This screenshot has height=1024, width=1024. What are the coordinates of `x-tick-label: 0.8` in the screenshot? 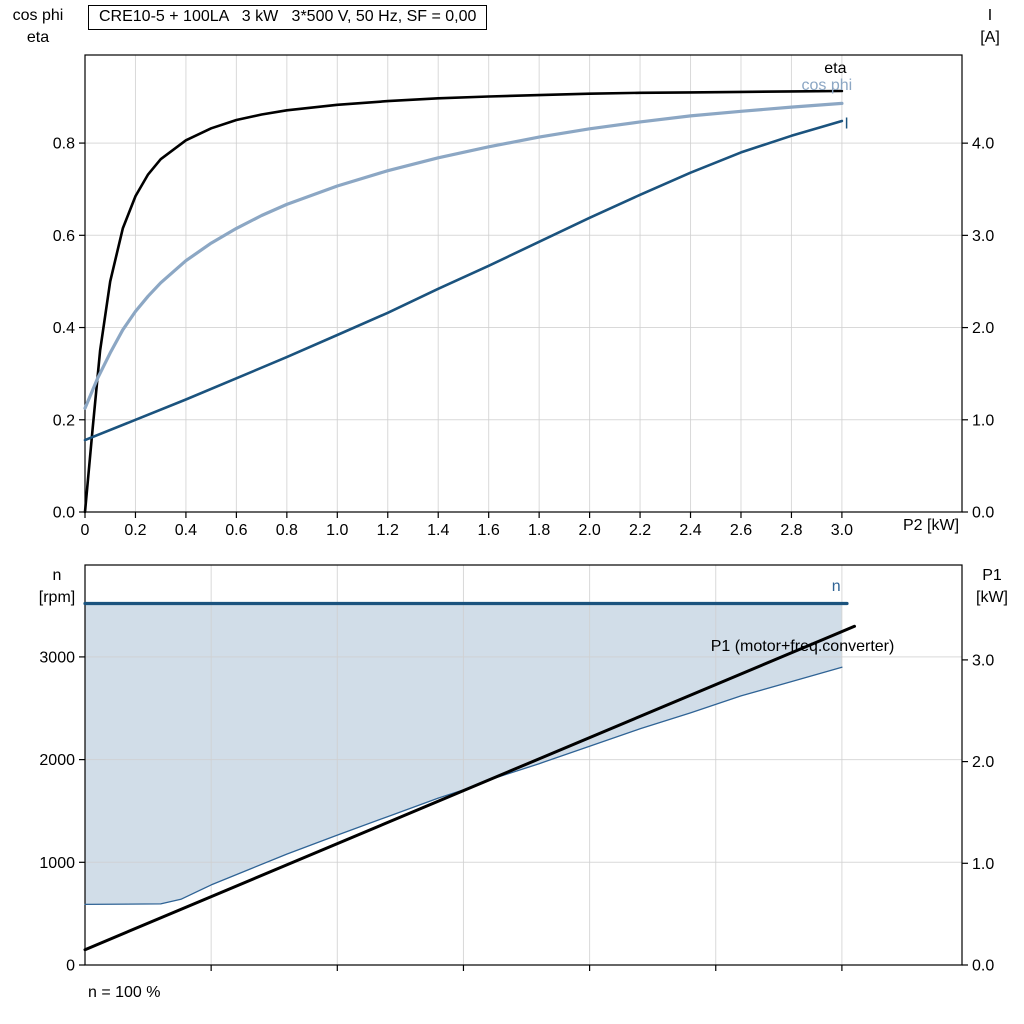 It's located at (287, 530).